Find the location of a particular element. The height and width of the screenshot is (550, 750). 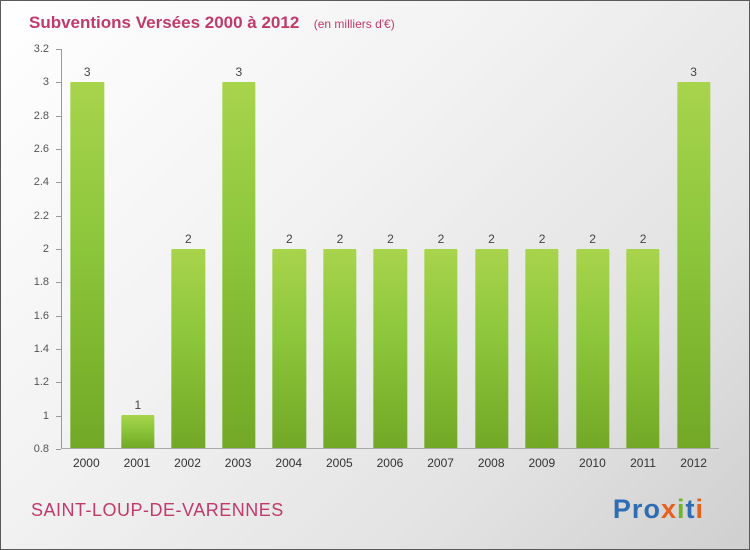

bar-slot-2011: 2 is located at coordinates (643, 248).